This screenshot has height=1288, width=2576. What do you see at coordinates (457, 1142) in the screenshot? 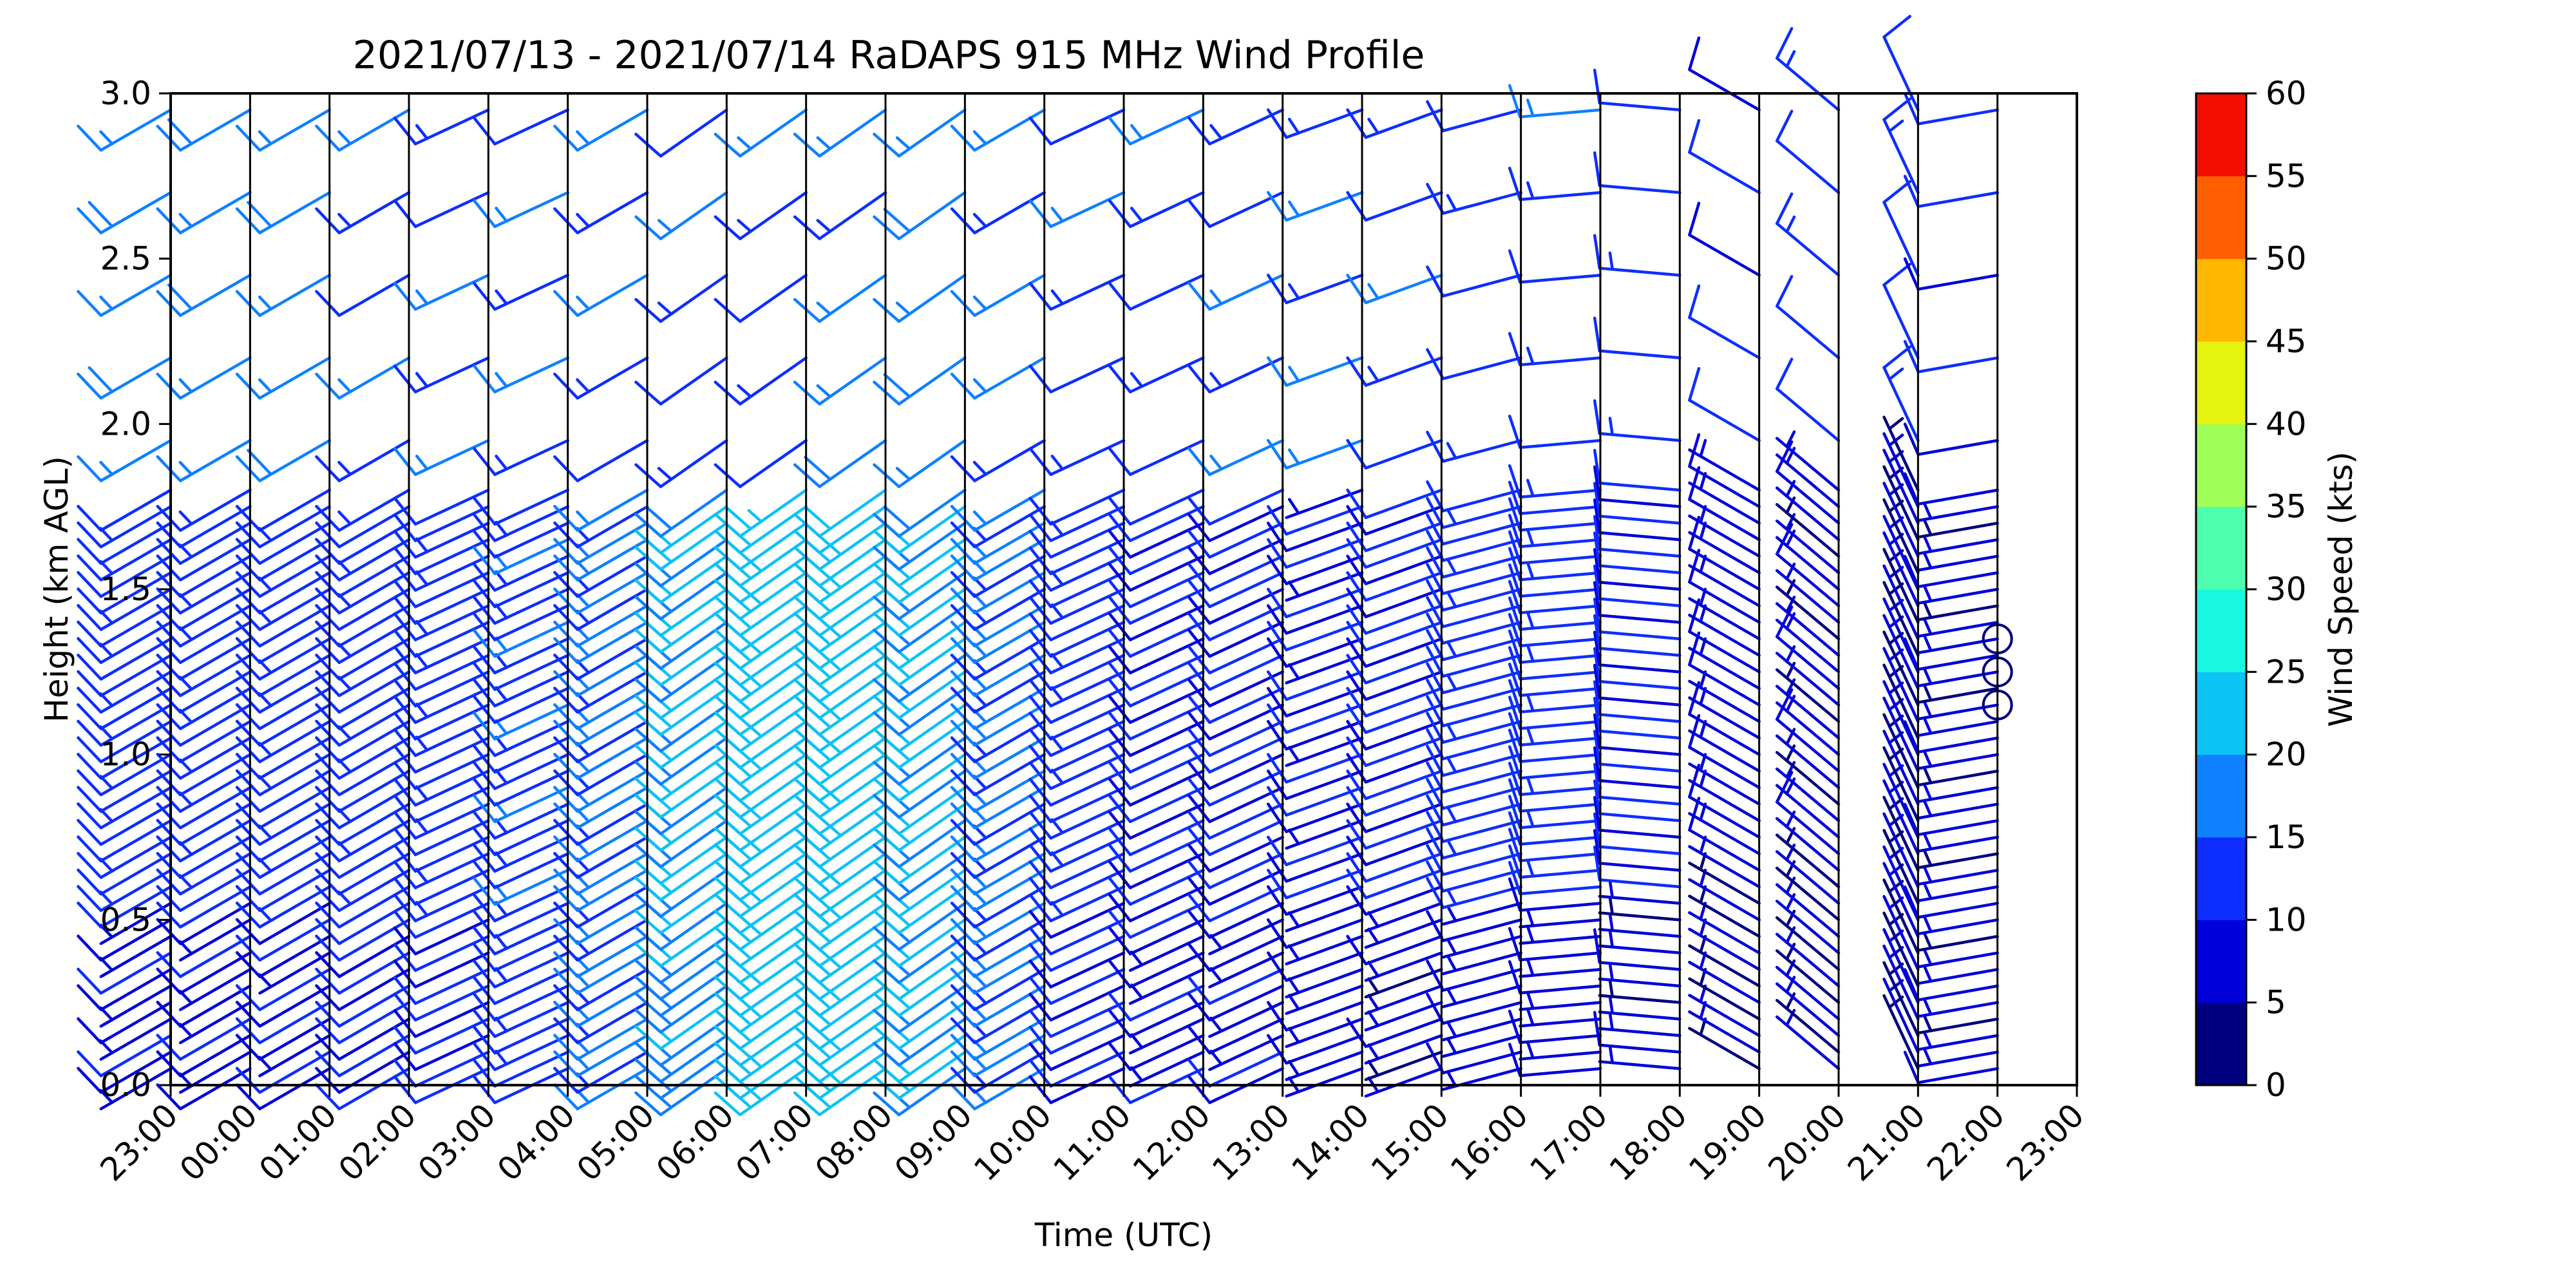
I see `x-tick-label: 03:00` at bounding box center [457, 1142].